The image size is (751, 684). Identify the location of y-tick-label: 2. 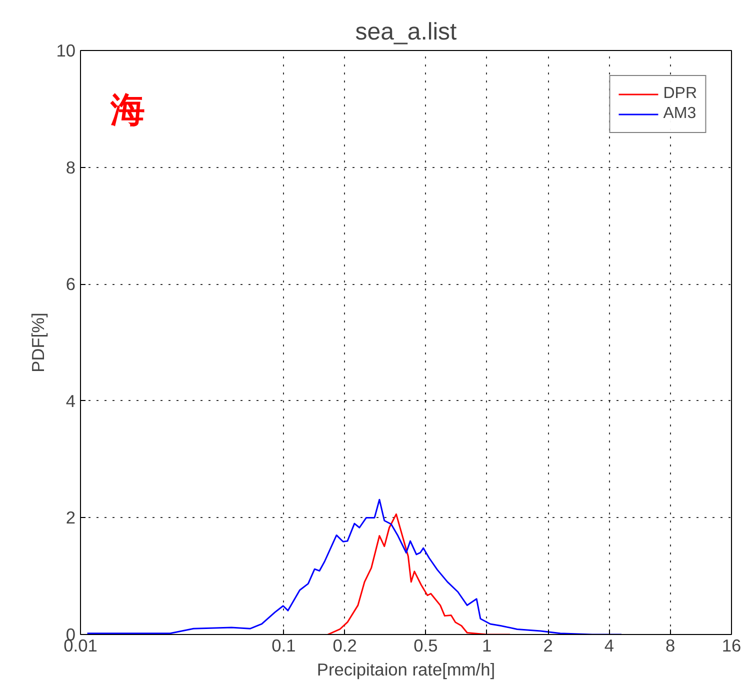
(71, 518).